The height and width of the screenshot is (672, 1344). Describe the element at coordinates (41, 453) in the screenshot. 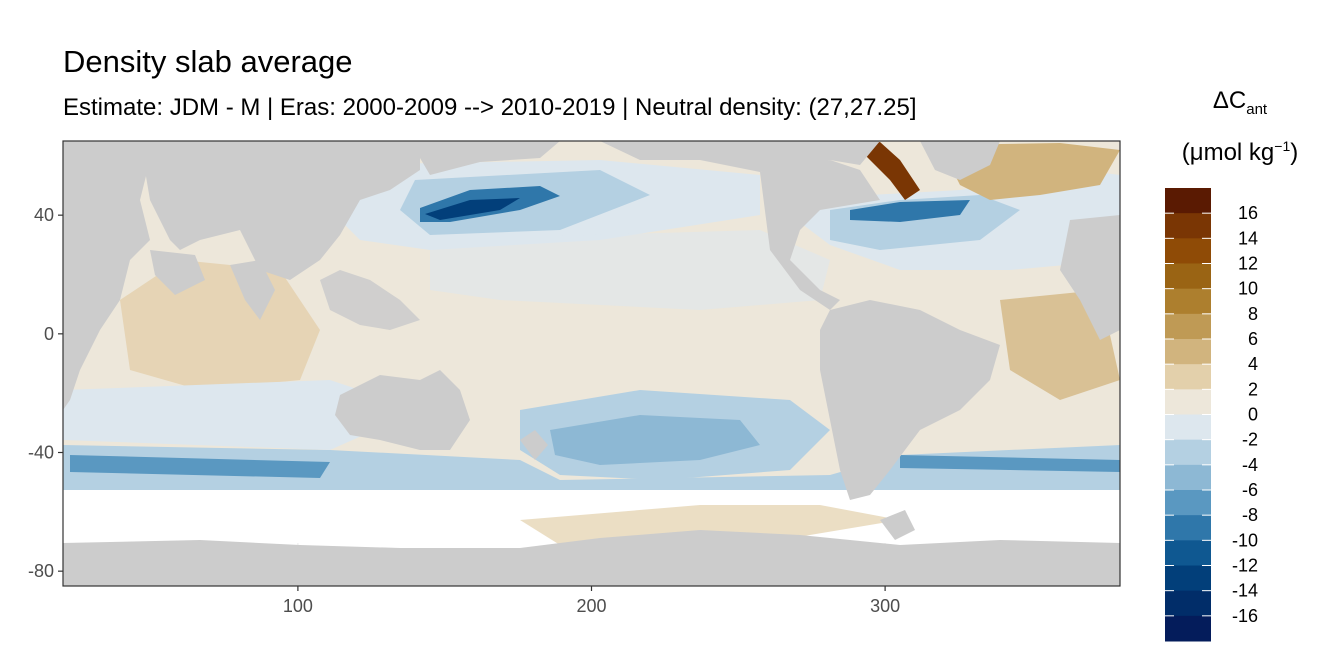

I see `y-axis-tick-label: -40` at that location.